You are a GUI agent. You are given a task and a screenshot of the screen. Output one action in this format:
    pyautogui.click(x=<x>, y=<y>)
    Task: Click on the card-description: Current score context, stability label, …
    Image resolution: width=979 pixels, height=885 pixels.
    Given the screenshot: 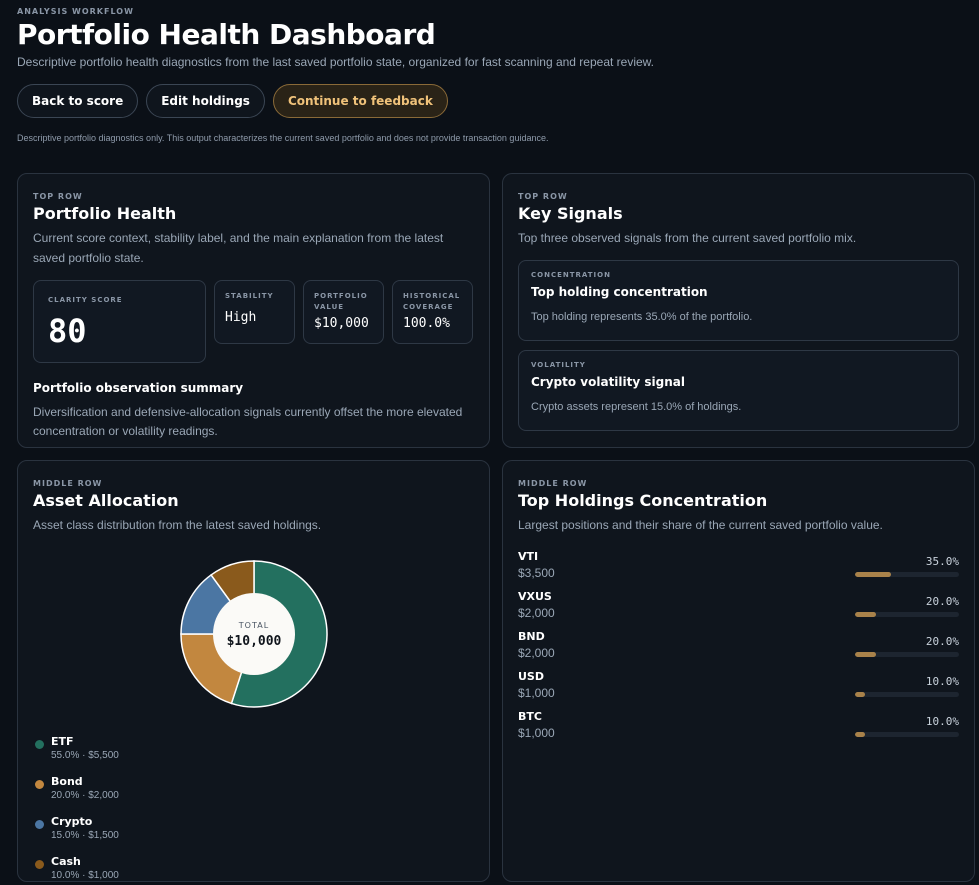 What is the action you would take?
    pyautogui.click(x=238, y=248)
    